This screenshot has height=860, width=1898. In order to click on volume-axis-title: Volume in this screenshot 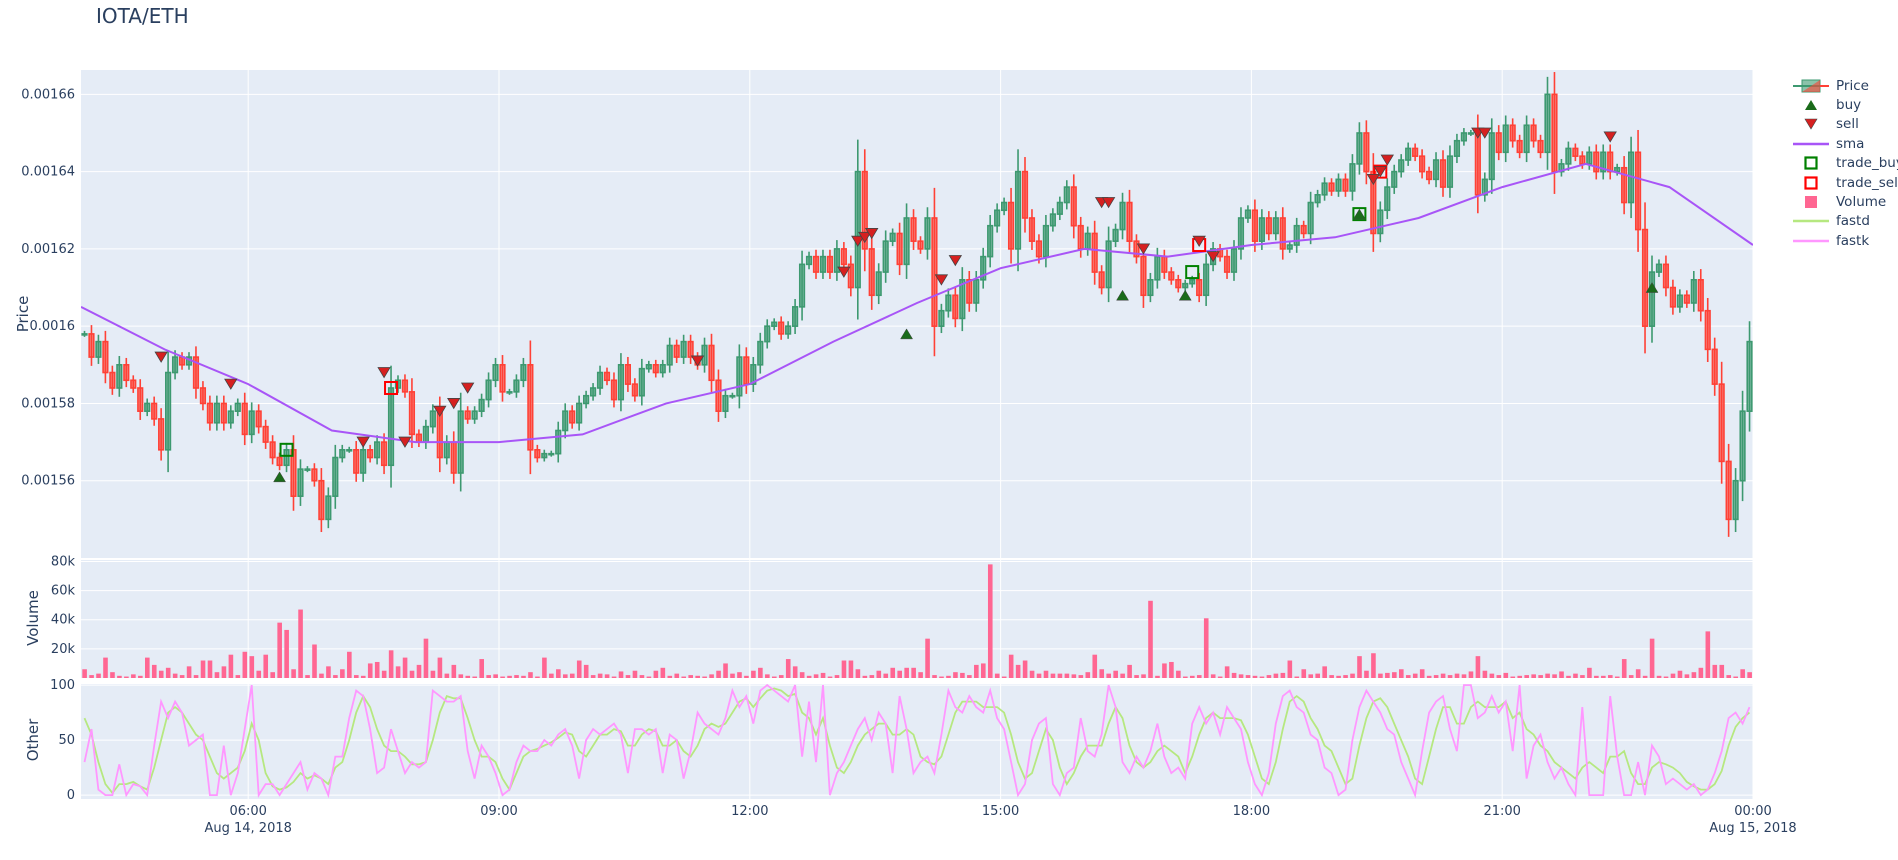, I will do `click(33, 618)`.